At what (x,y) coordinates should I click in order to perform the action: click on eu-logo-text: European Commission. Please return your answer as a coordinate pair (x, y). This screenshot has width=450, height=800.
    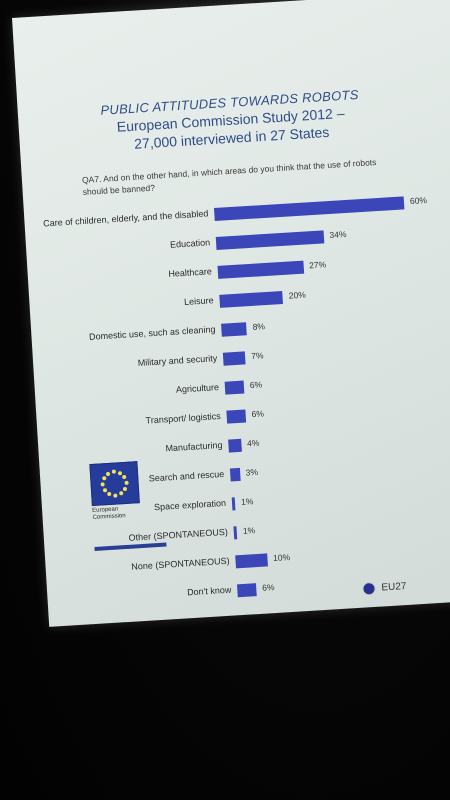
    Looking at the image, I should click on (115, 513).